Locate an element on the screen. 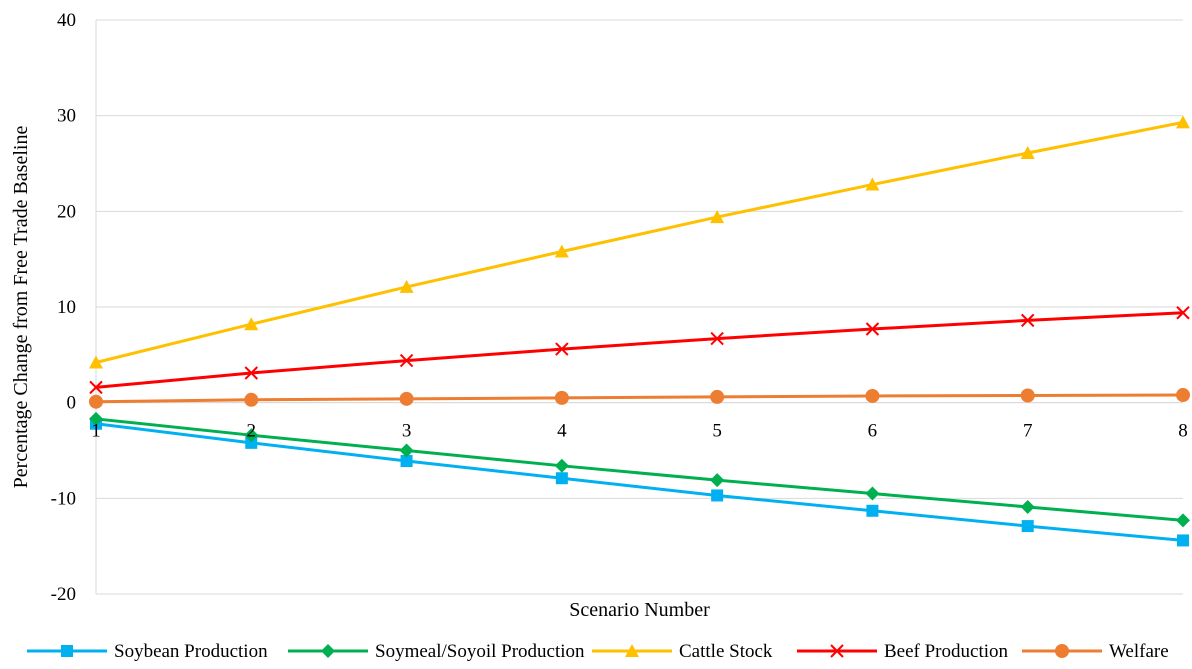  legend-label: Welfare is located at coordinates (1139, 651).